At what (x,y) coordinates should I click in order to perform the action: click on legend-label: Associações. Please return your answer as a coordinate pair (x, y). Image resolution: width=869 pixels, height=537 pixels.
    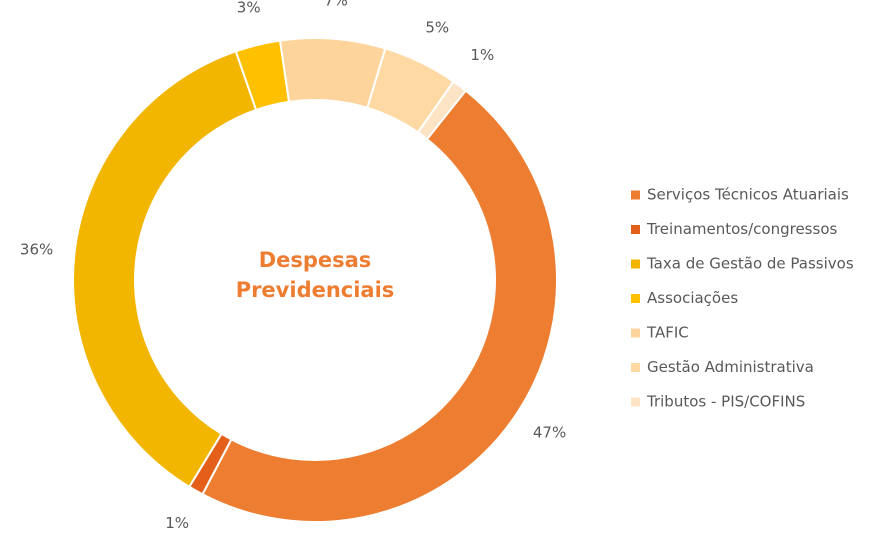
    Looking at the image, I should click on (692, 298).